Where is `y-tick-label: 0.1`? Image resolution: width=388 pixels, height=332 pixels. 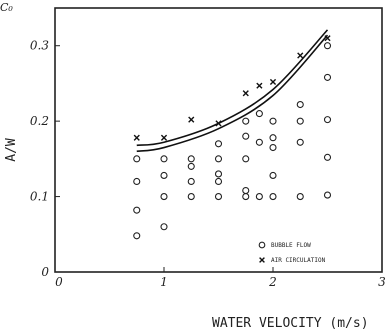
y-tick-label: 0.1 is located at coordinates (39, 197).